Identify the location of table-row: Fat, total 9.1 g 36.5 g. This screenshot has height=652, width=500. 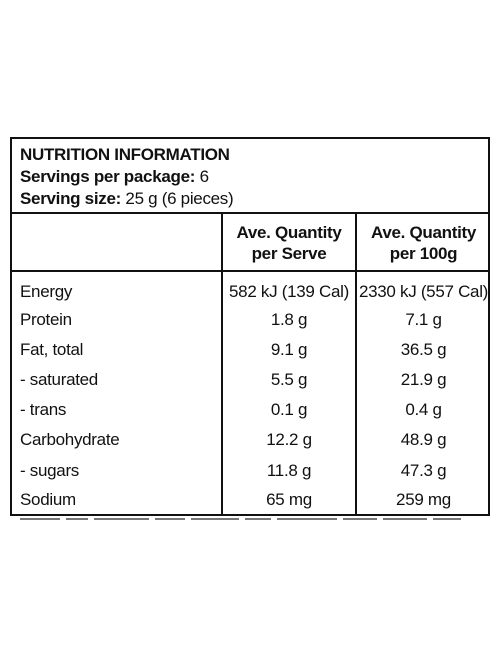
(250, 350).